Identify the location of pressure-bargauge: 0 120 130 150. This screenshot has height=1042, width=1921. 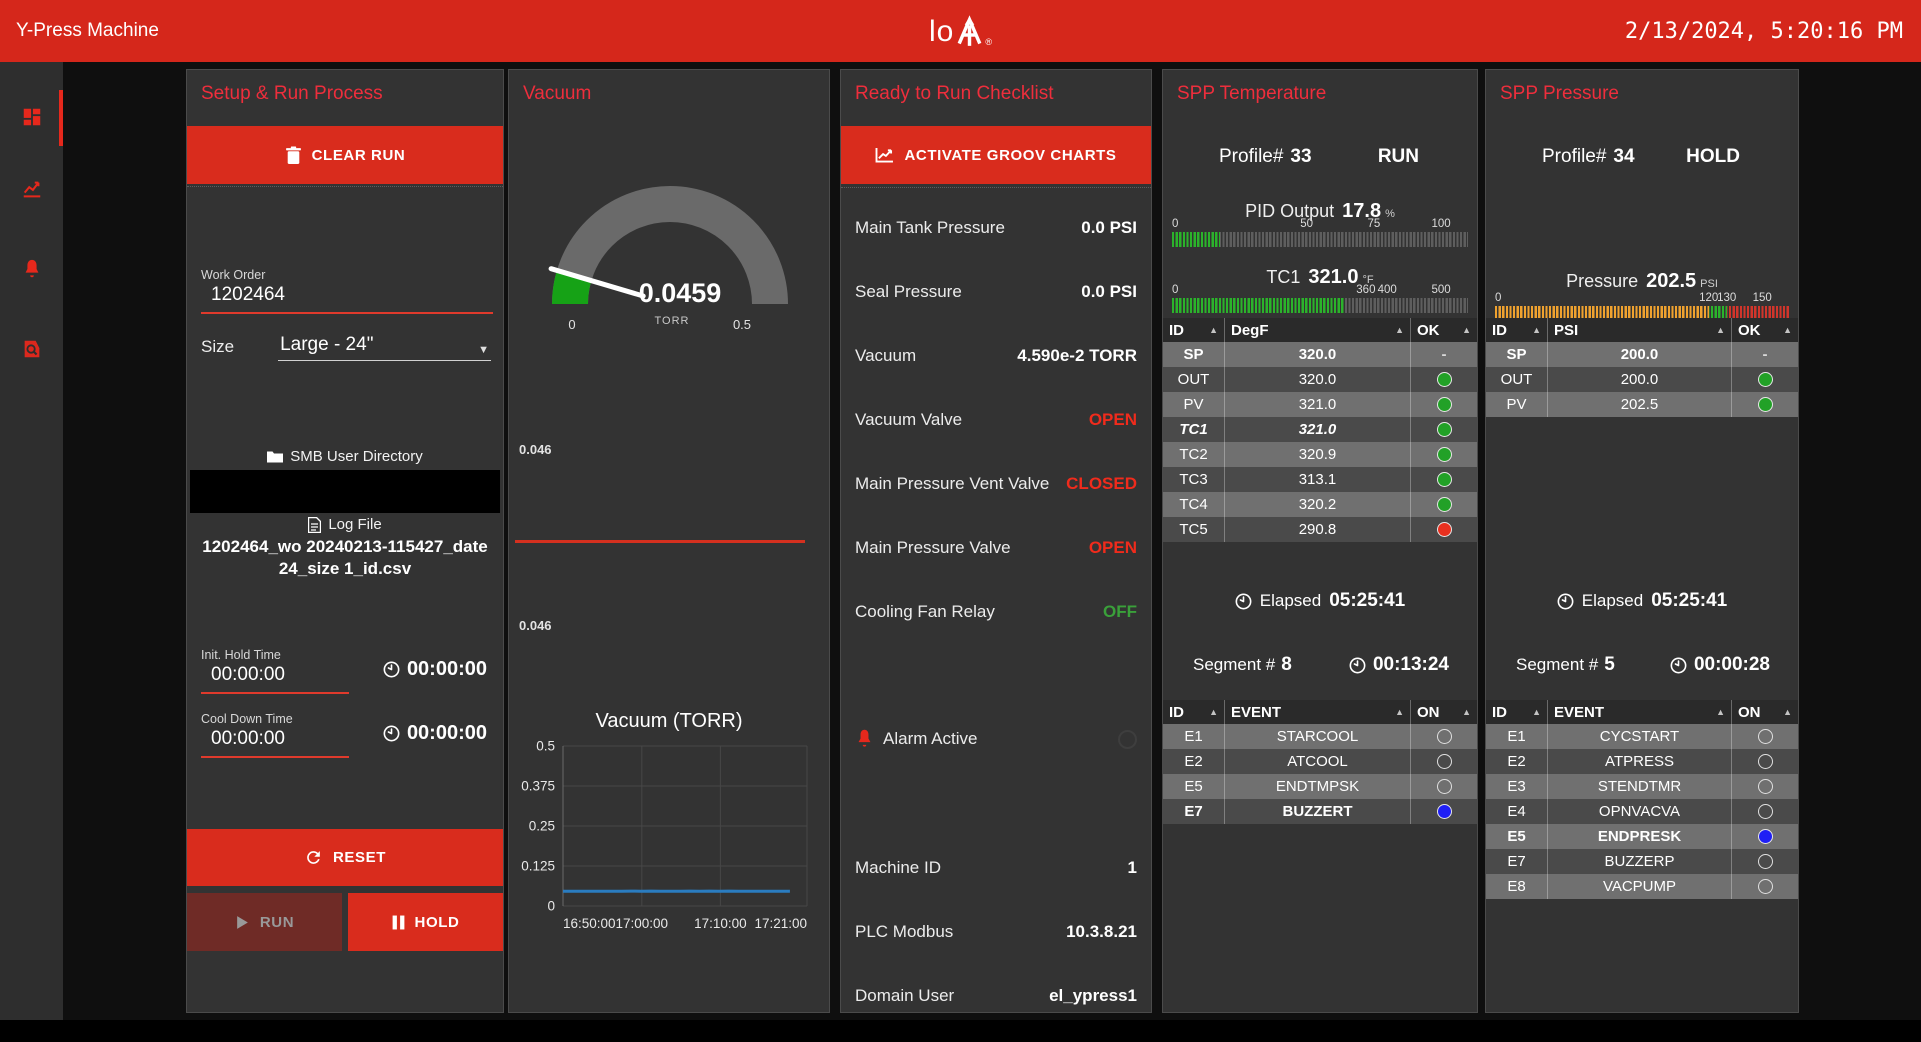
(1642, 308).